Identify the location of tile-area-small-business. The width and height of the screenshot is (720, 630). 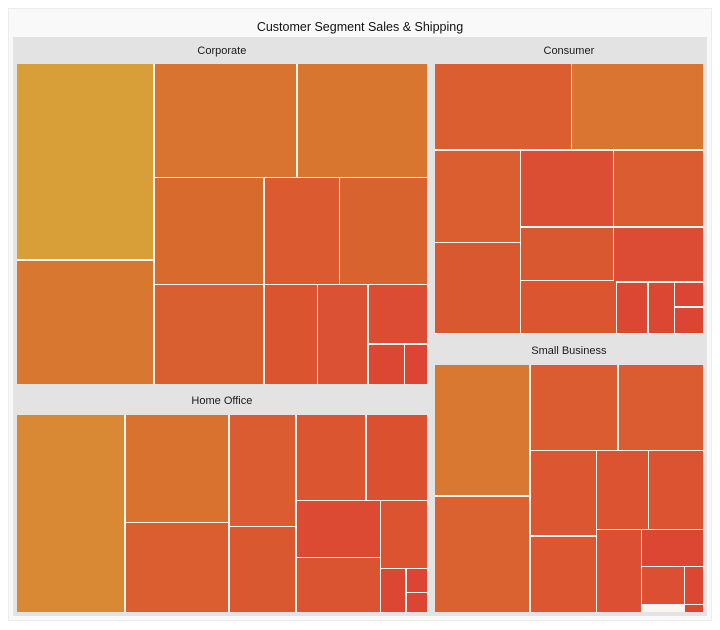
(568, 488).